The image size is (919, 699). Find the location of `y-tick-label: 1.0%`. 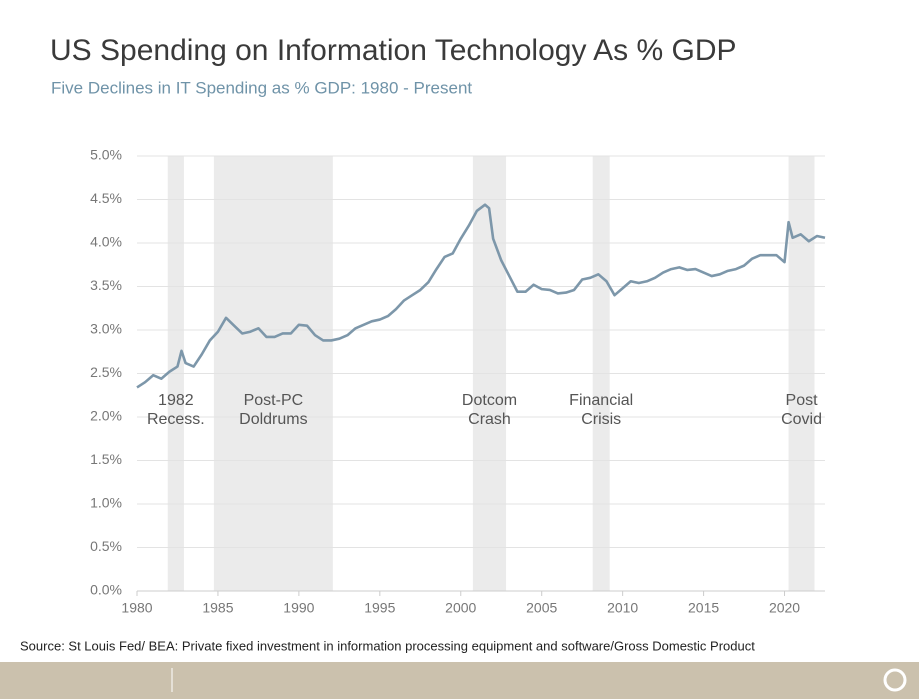

y-tick-label: 1.0% is located at coordinates (106, 503).